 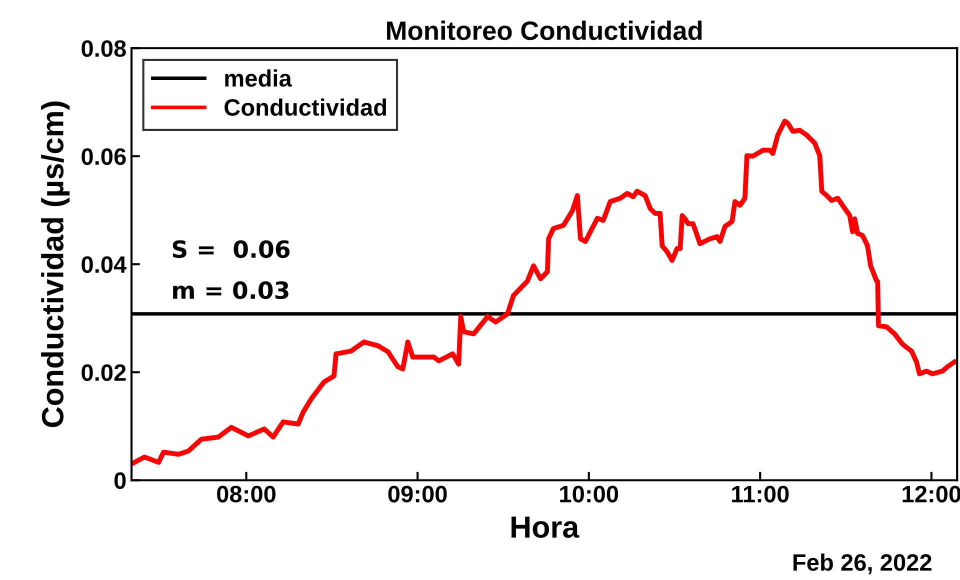 What do you see at coordinates (246, 494) in the screenshot?
I see `x-tick-label: 08:00` at bounding box center [246, 494].